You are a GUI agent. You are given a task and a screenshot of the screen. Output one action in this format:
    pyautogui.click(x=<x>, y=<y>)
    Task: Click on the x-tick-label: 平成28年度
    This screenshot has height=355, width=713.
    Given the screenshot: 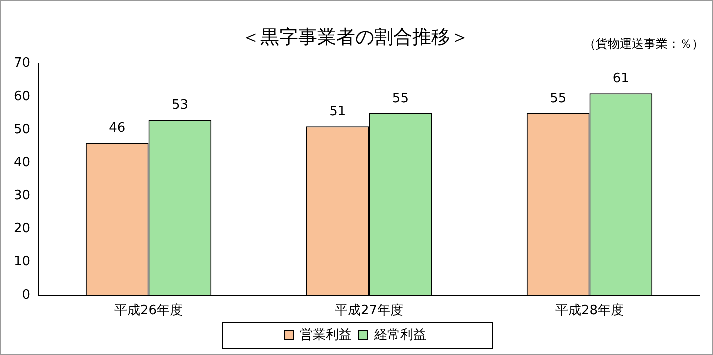 What is the action you would take?
    pyautogui.click(x=589, y=310)
    